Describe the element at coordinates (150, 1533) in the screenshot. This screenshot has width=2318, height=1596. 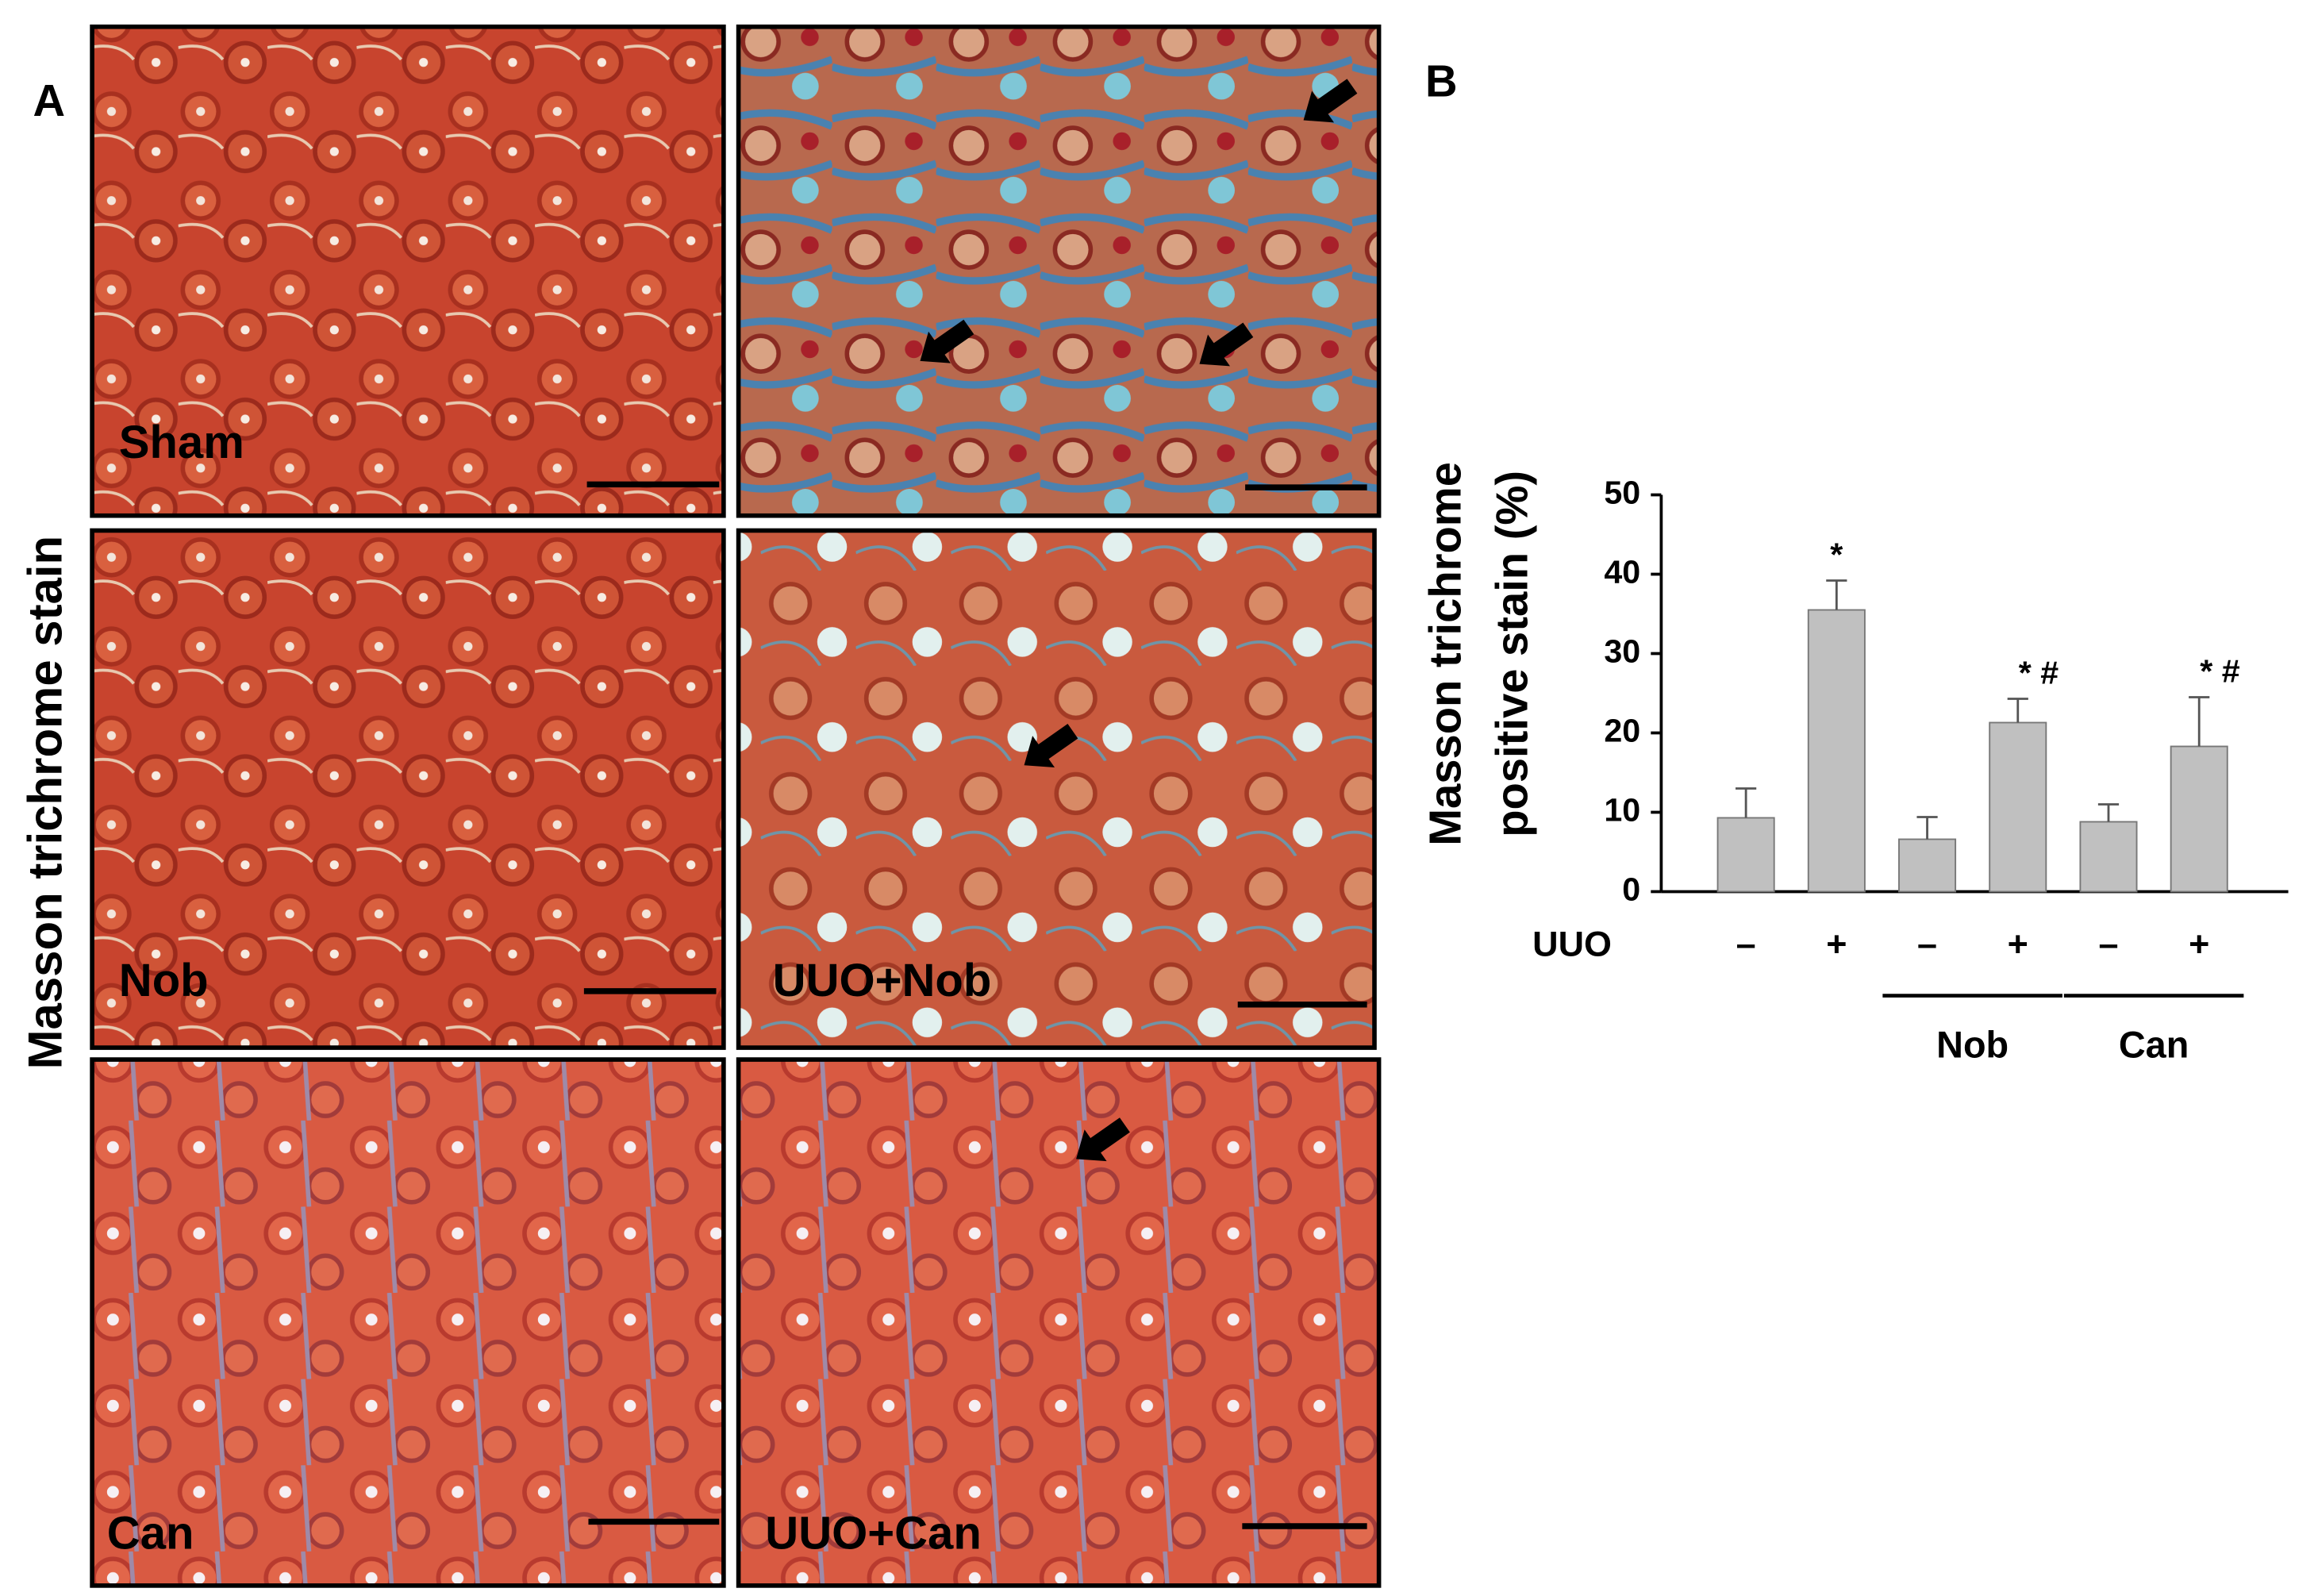
I see `micrograph-label: Can` at that location.